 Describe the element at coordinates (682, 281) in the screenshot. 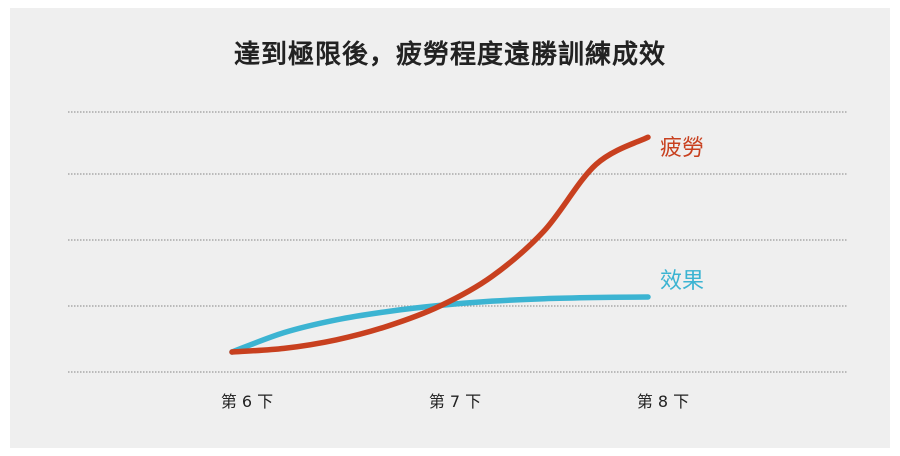

I see `series-label-1: 效果` at that location.